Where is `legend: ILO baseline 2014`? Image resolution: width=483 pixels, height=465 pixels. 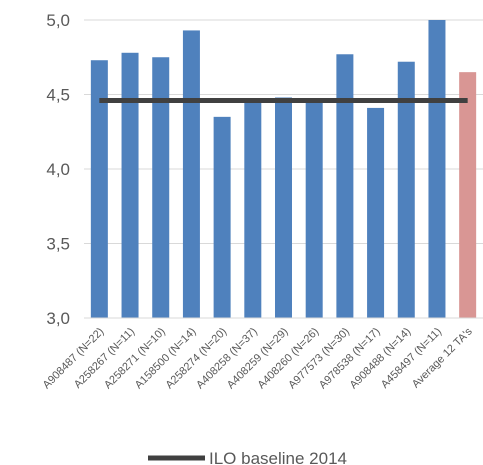 legend: ILO baseline 2014 is located at coordinates (247, 457).